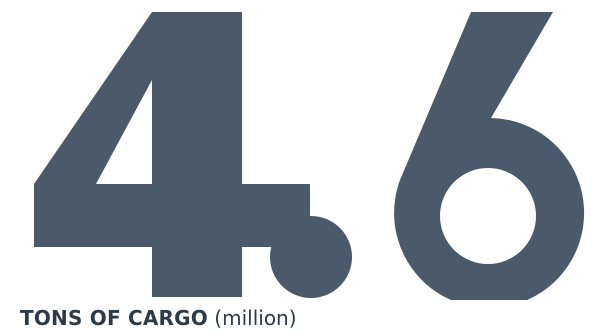 Image resolution: width=595 pixels, height=334 pixels. I want to click on decimal-point, so click(311, 257).